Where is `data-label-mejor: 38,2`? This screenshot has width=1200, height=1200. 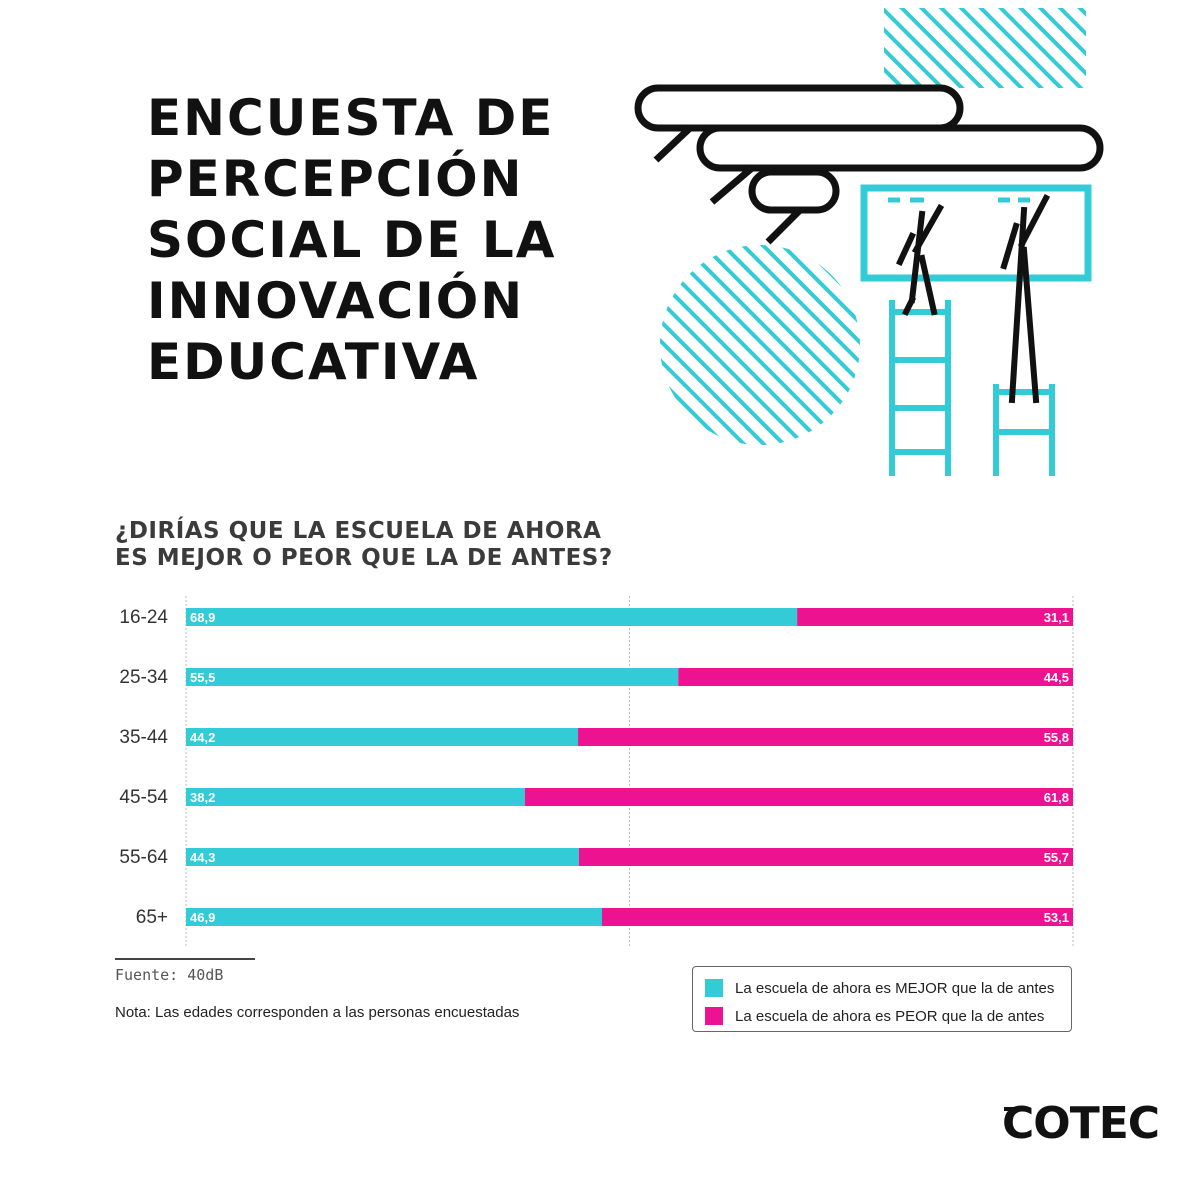 data-label-mejor: 38,2 is located at coordinates (202, 797).